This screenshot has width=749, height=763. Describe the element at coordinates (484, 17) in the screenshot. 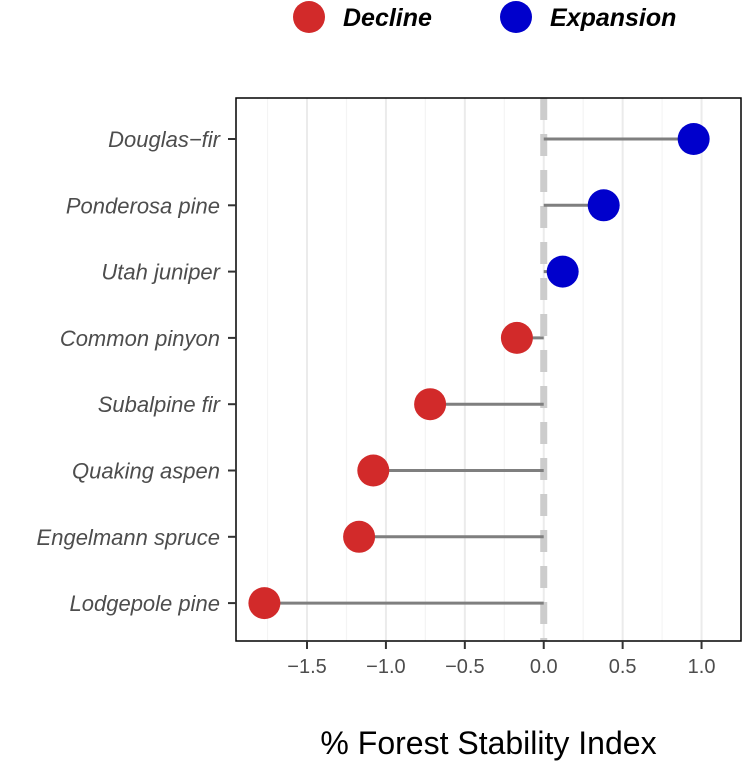

I see `legend: Decline Expansion` at that location.